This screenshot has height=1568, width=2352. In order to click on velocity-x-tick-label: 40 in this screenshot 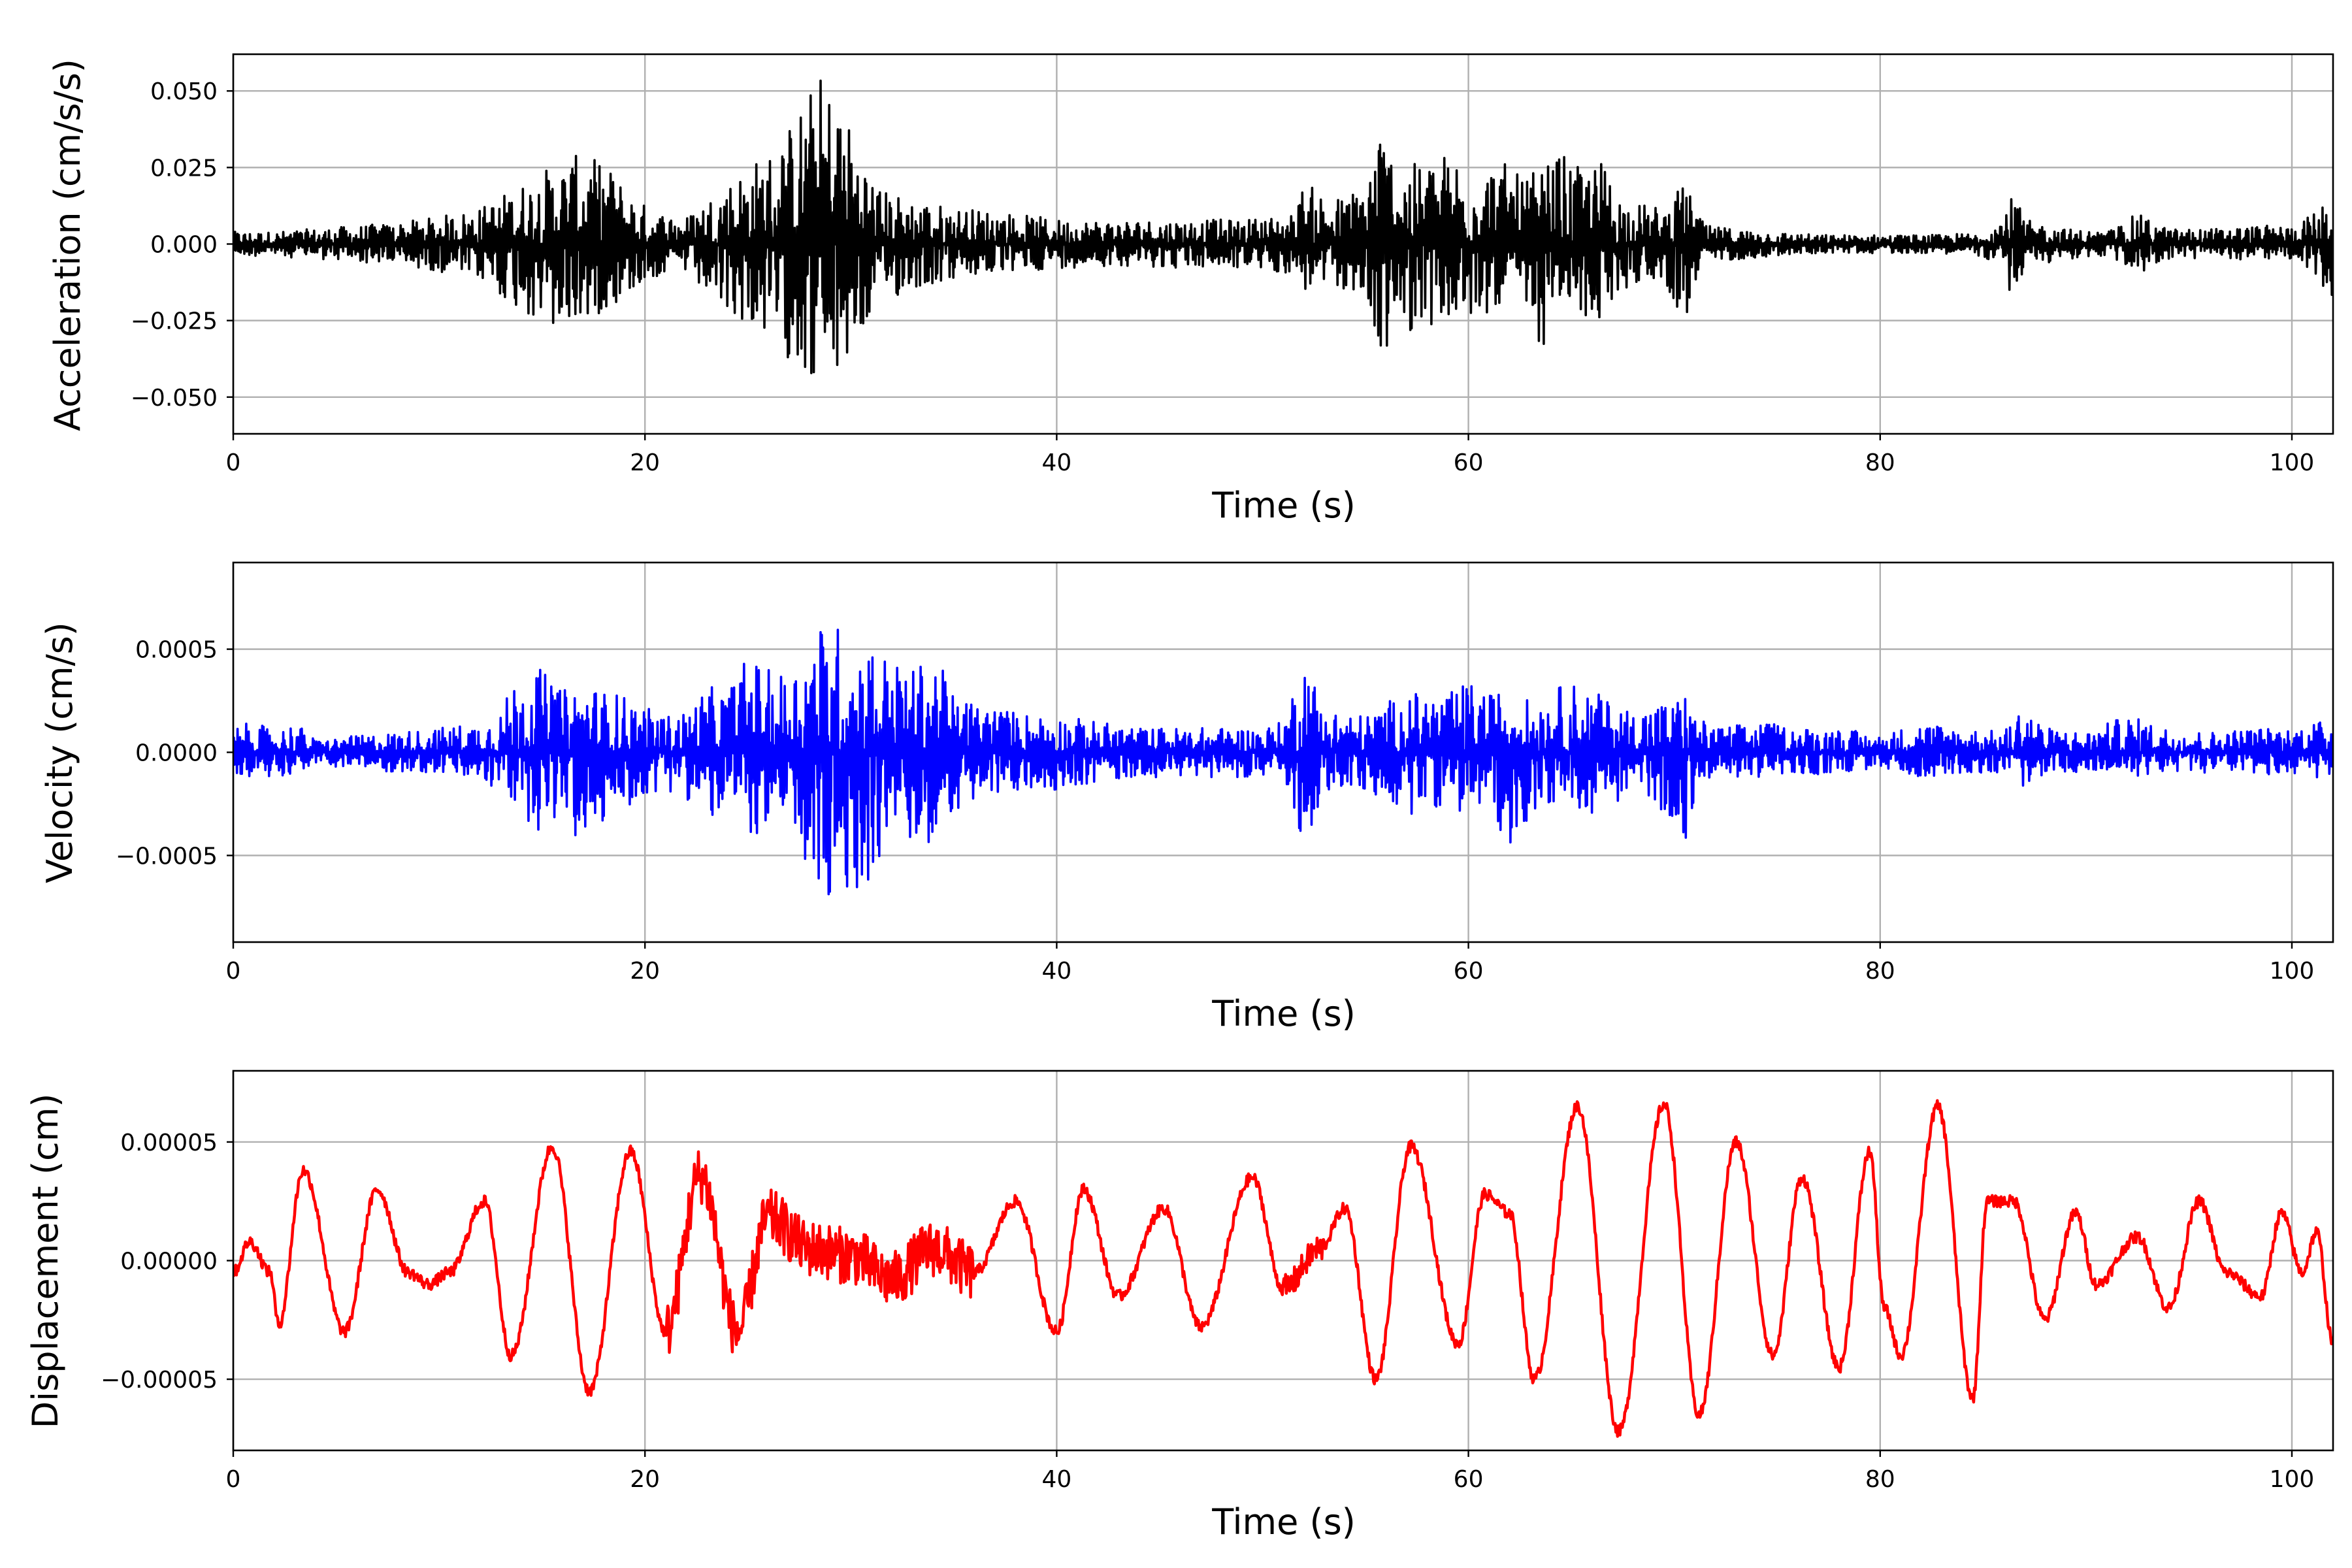, I will do `click(1056, 971)`.